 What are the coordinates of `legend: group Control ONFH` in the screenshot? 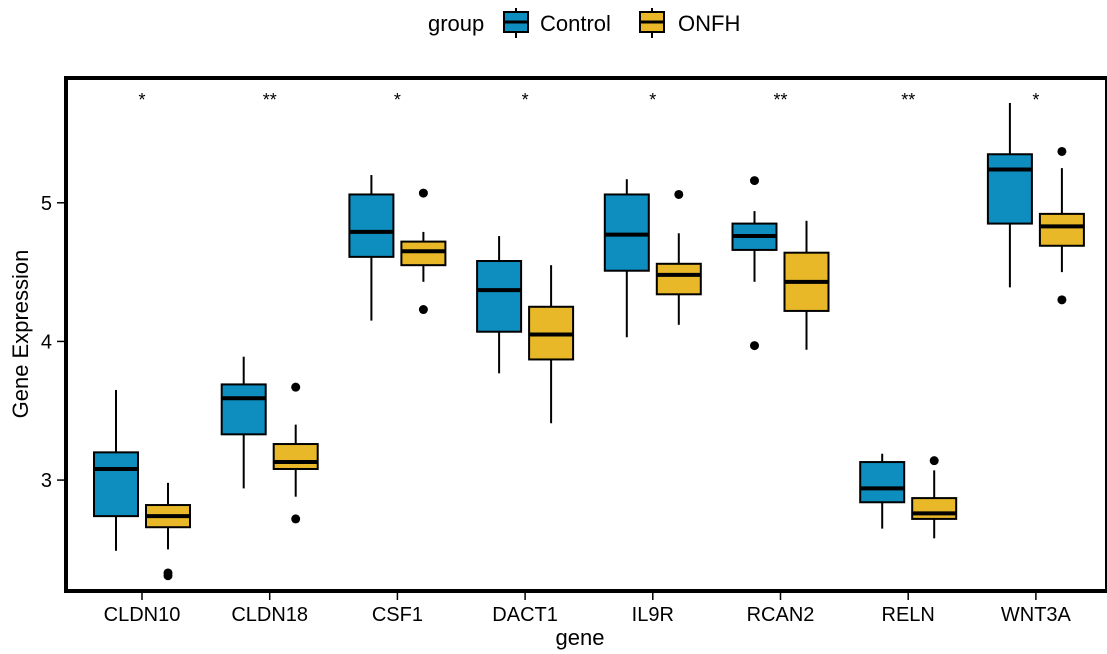 It's located at (584, 23).